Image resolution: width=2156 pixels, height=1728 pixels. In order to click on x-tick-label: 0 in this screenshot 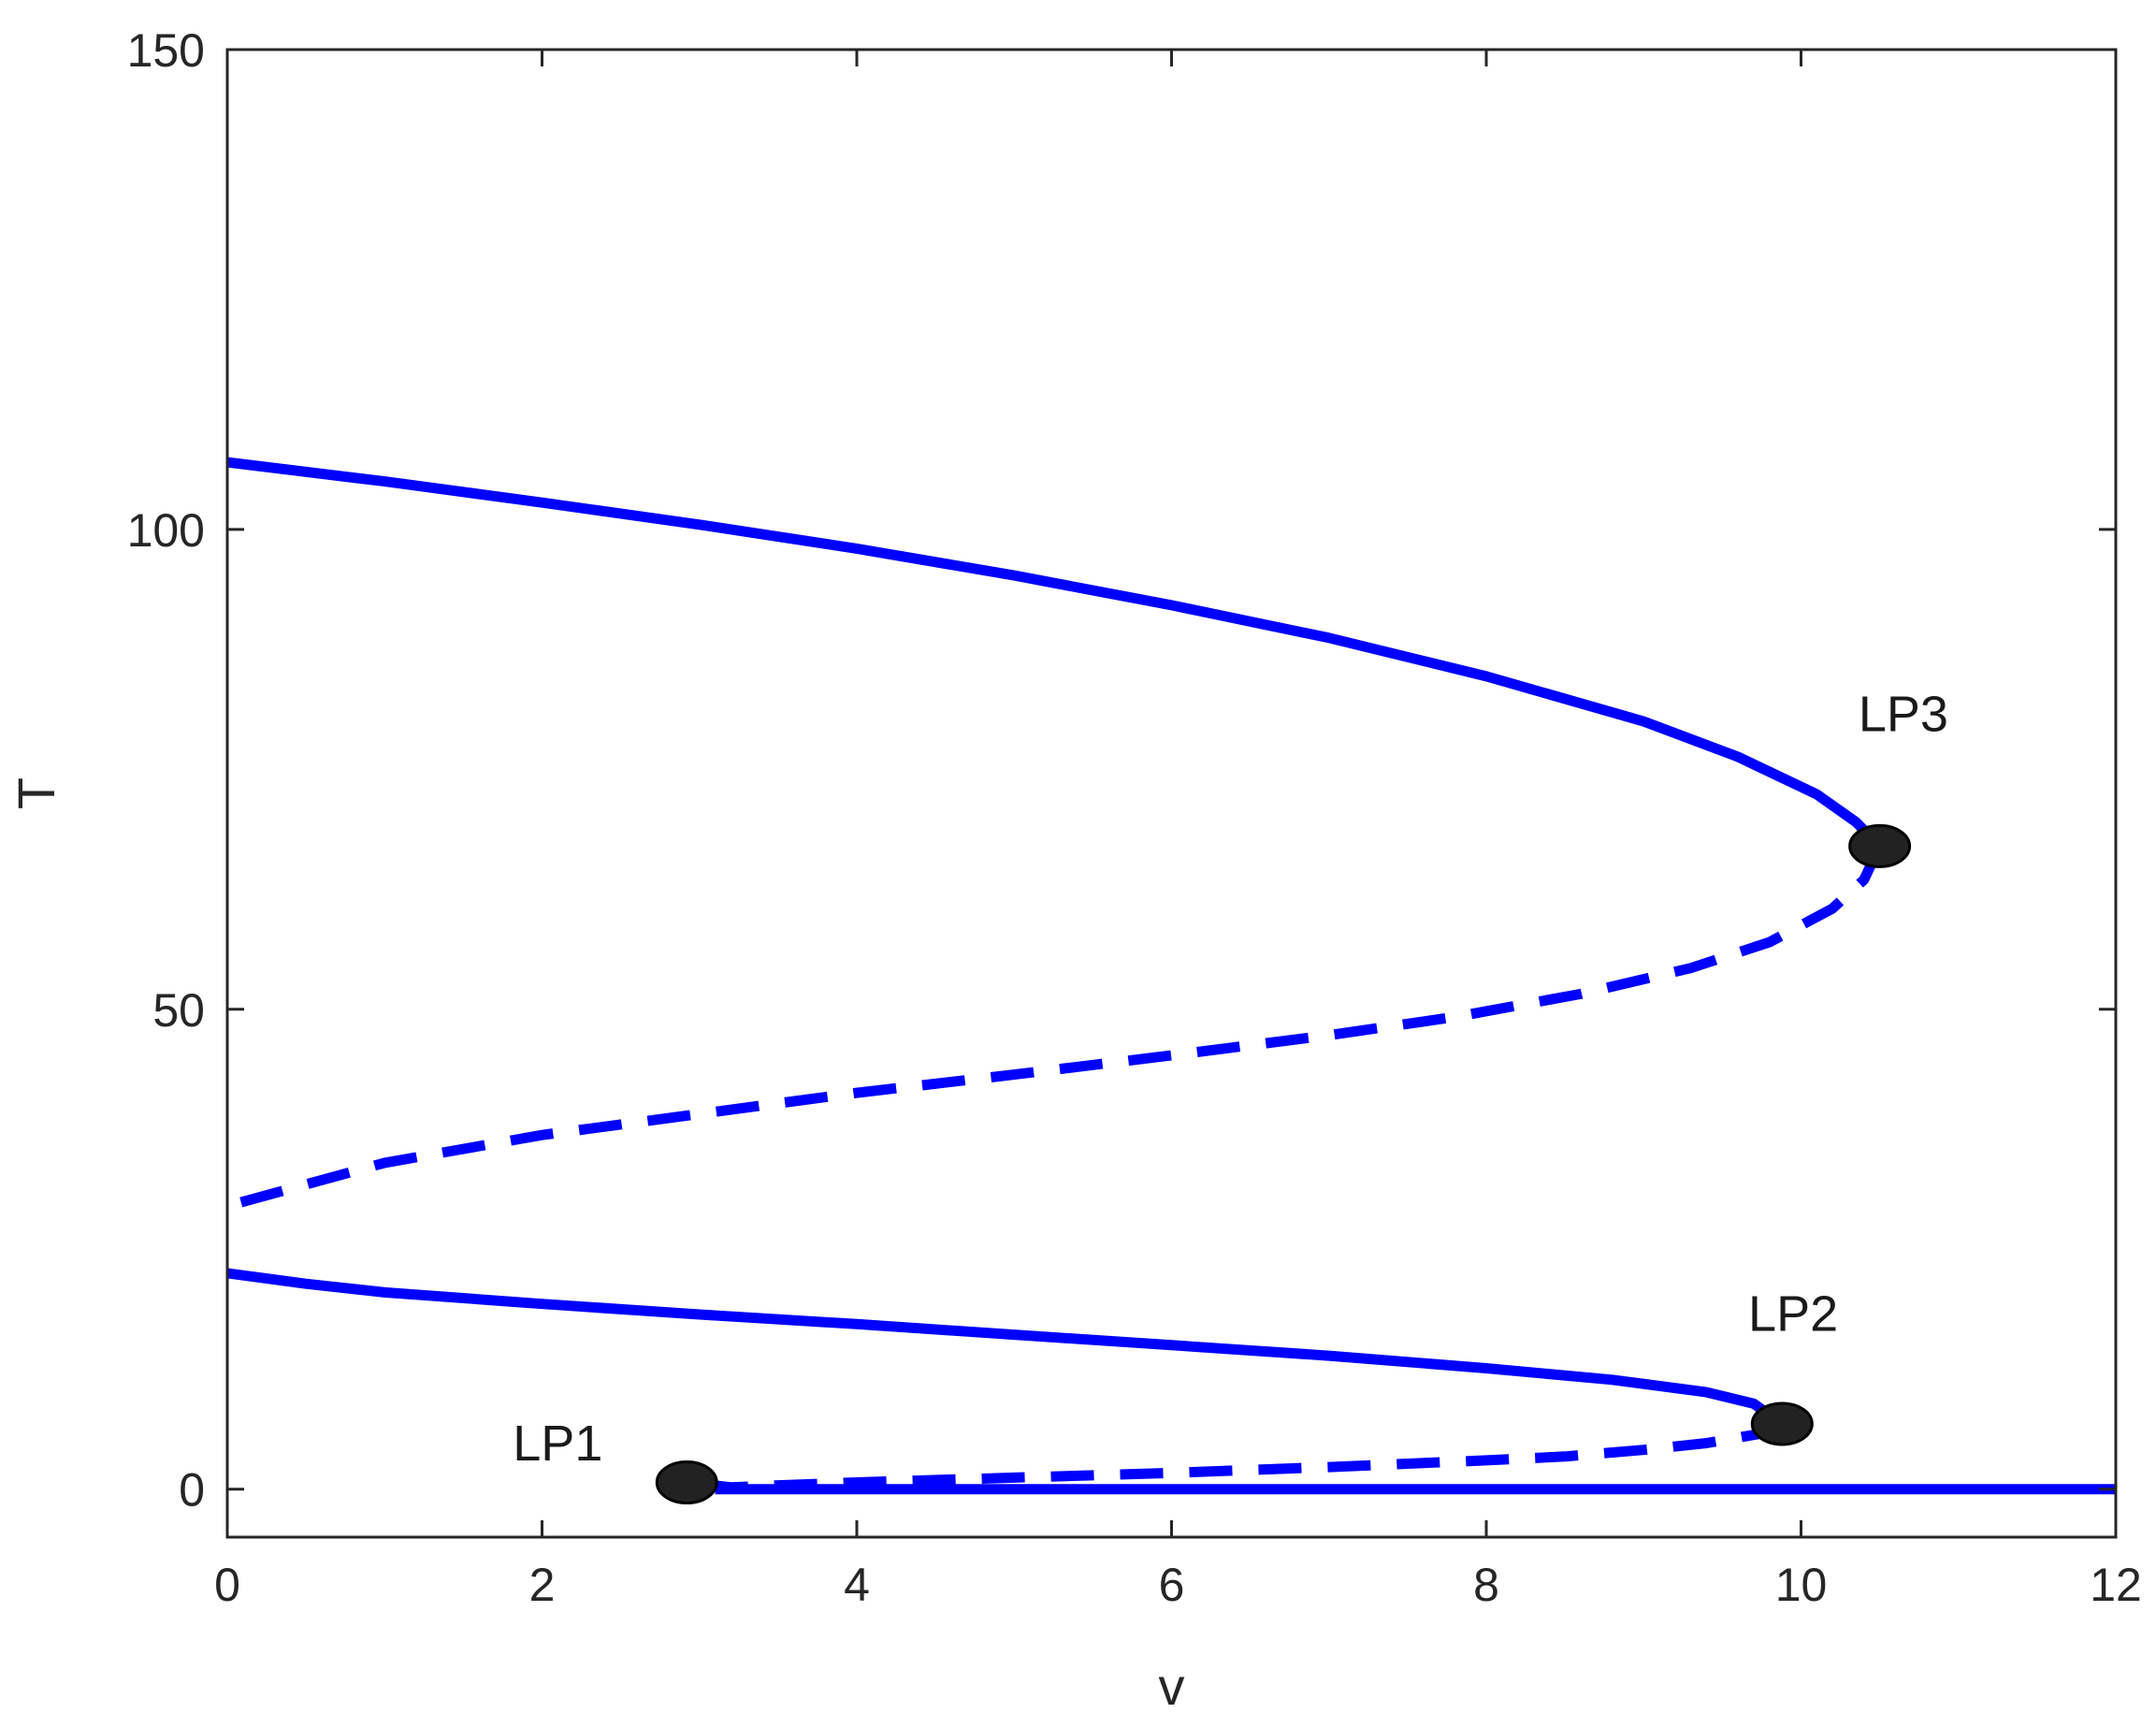, I will do `click(227, 1585)`.